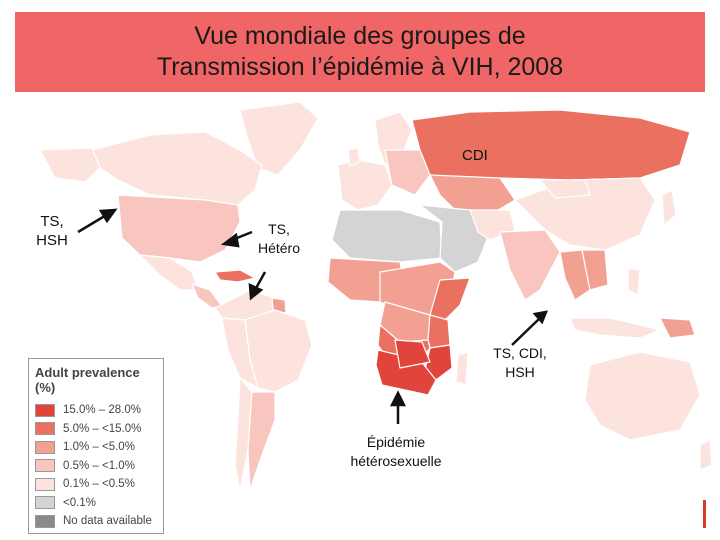  What do you see at coordinates (520, 353) in the screenshot?
I see `annotation-ts-cdi-hsh-line1: TS, CDI,` at bounding box center [520, 353].